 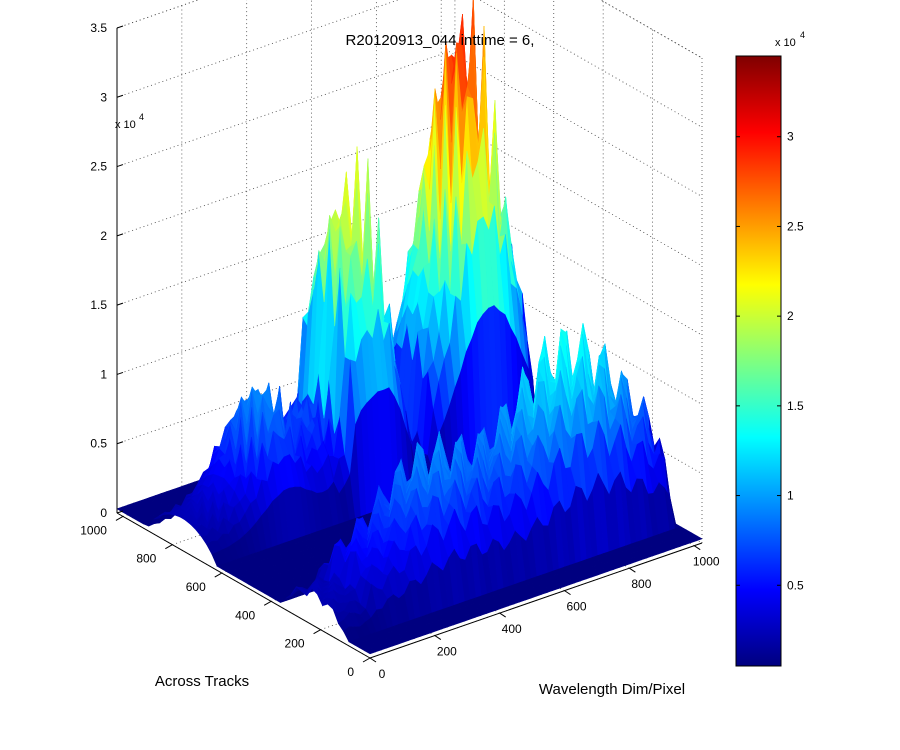 What do you see at coordinates (706, 562) in the screenshot?
I see `x-tick-label: 1000` at bounding box center [706, 562].